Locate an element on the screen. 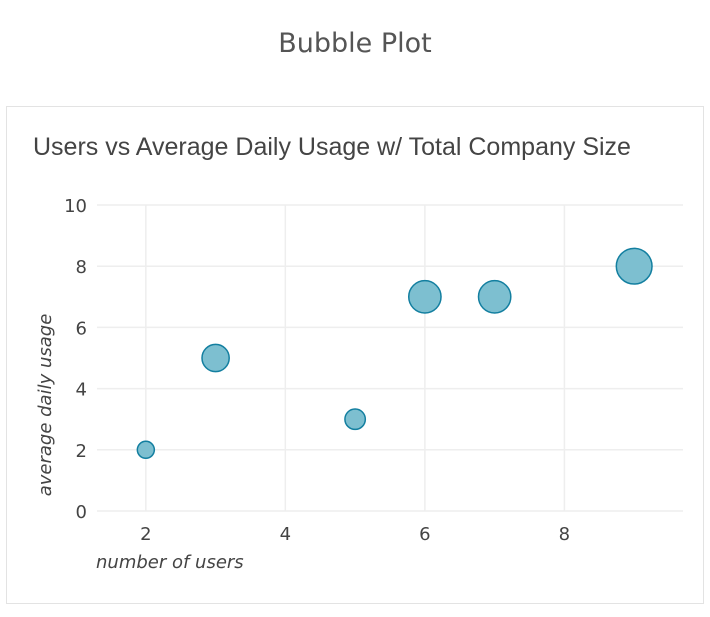 The height and width of the screenshot is (617, 710). x-tick-label: 8 is located at coordinates (564, 534).